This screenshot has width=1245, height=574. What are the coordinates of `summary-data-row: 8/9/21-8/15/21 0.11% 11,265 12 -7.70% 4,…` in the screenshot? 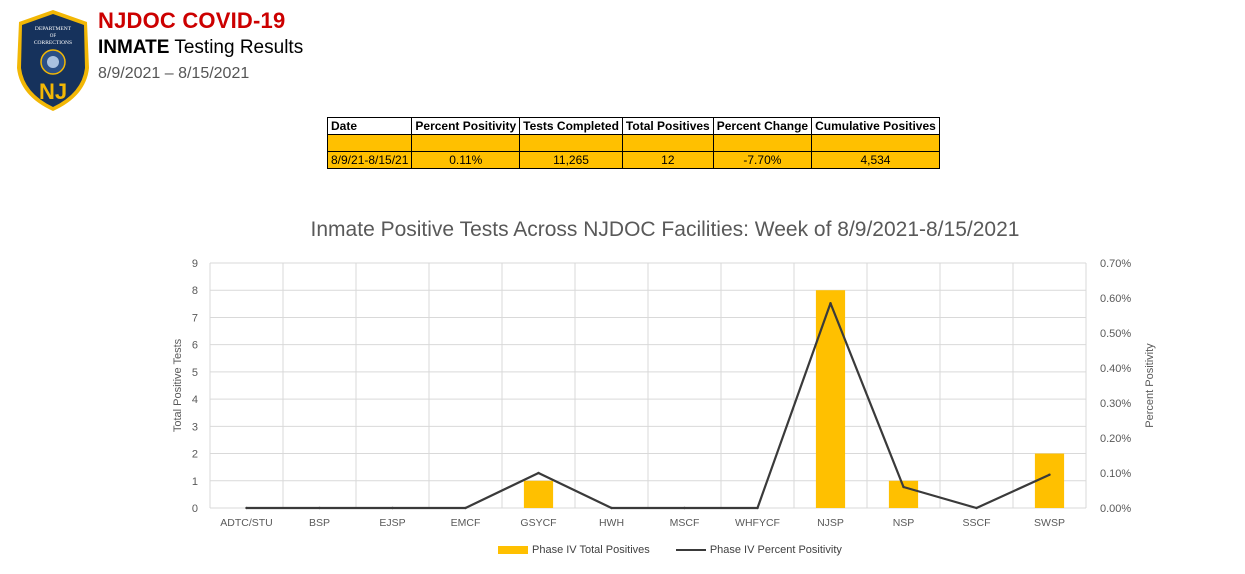 It's located at (633, 160).